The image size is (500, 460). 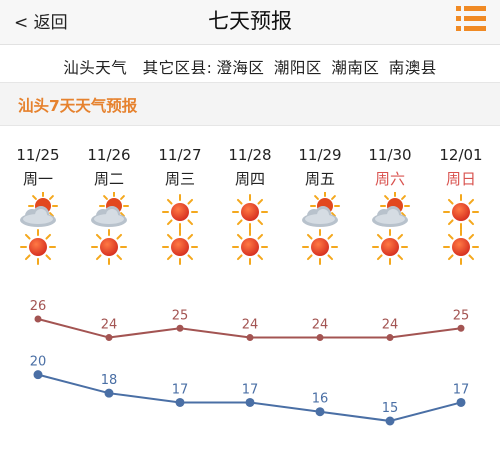 What do you see at coordinates (320, 399) in the screenshot?
I see `low-temp-label: 16` at bounding box center [320, 399].